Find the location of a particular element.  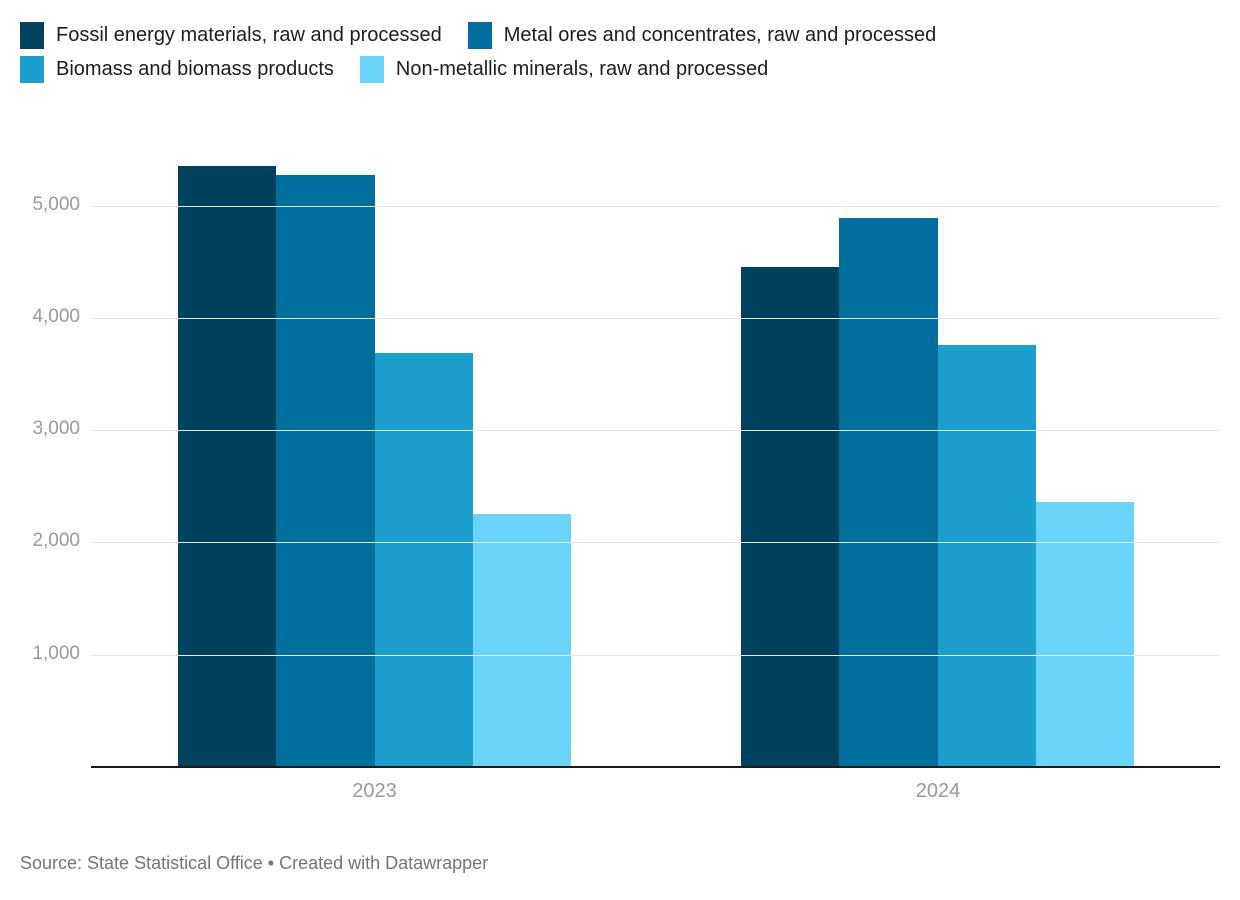

legend-item-3: Non-metallic minerals, raw and processed is located at coordinates (564, 69).